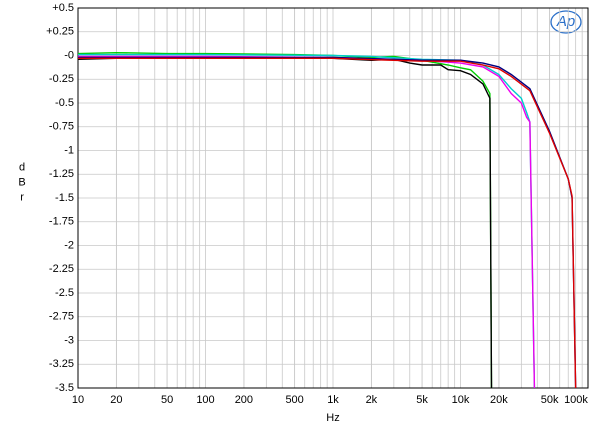 The width and height of the screenshot is (600, 433). What do you see at coordinates (294, 400) in the screenshot?
I see `x-tick-label: 500` at bounding box center [294, 400].